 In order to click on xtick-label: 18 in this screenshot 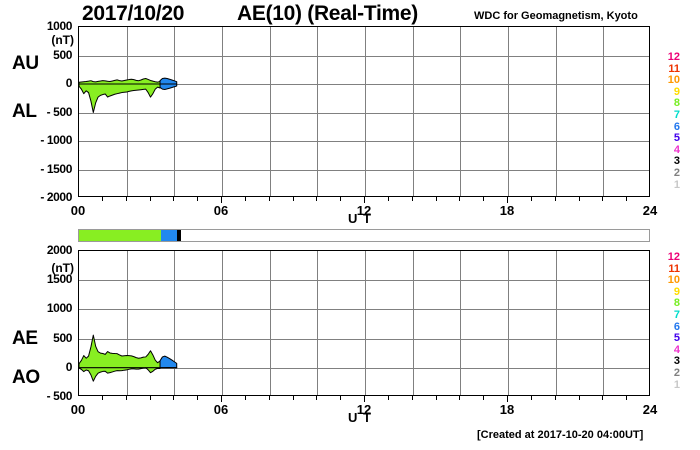, I will do `click(507, 409)`.